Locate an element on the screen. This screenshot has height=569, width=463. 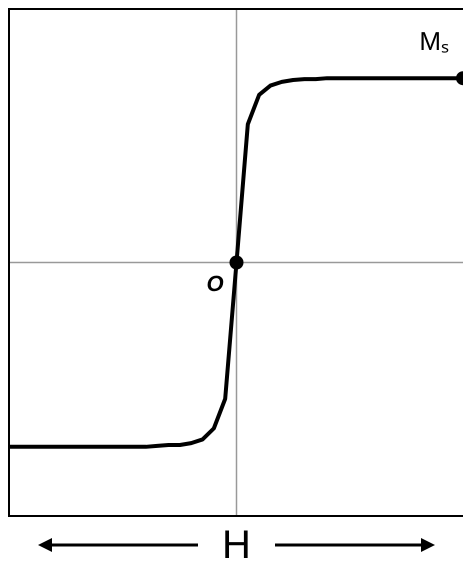
annotation: Mₛ is located at coordinates (434, 41).